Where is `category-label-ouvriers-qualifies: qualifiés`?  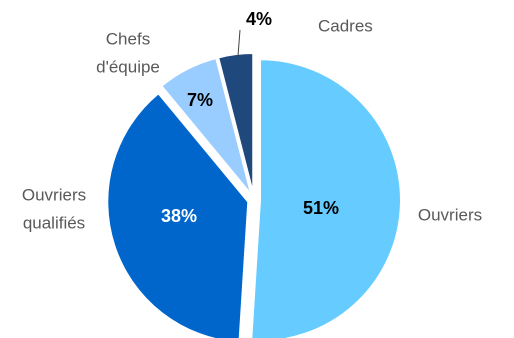
category-label-ouvriers-qualifies: qualifiés is located at coordinates (54, 222).